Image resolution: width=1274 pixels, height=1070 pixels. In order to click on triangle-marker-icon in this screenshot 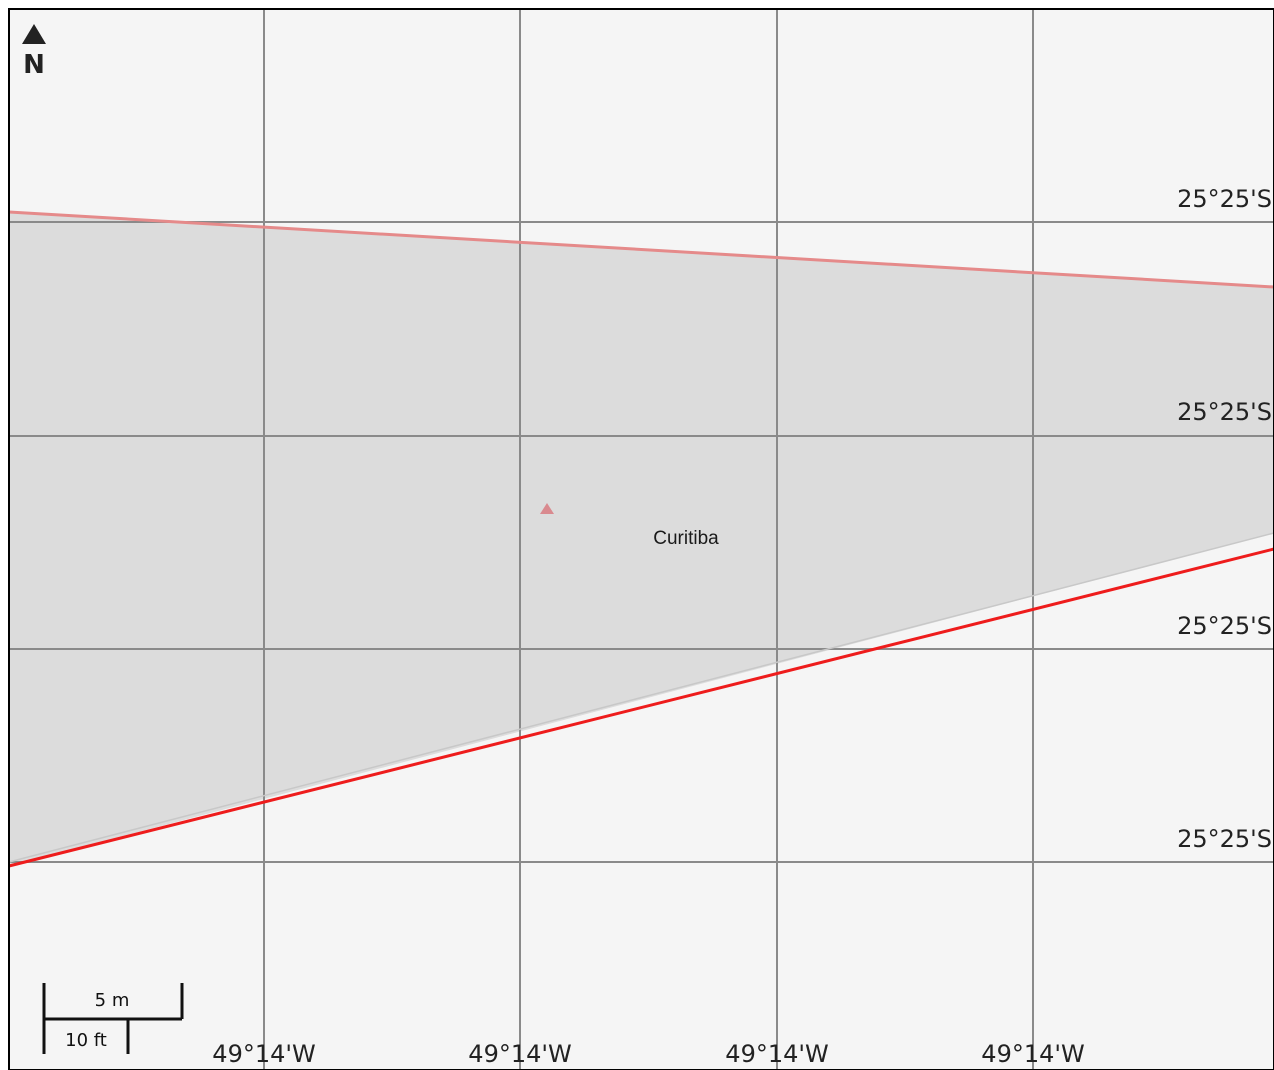, I will do `click(547, 508)`.